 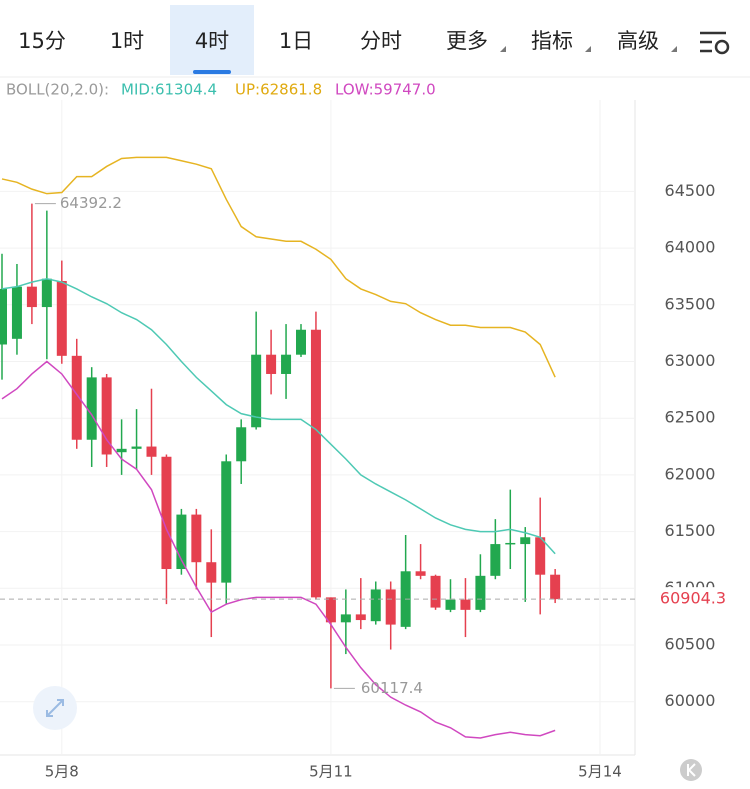 I want to click on tab: 分时, so click(x=381, y=41).